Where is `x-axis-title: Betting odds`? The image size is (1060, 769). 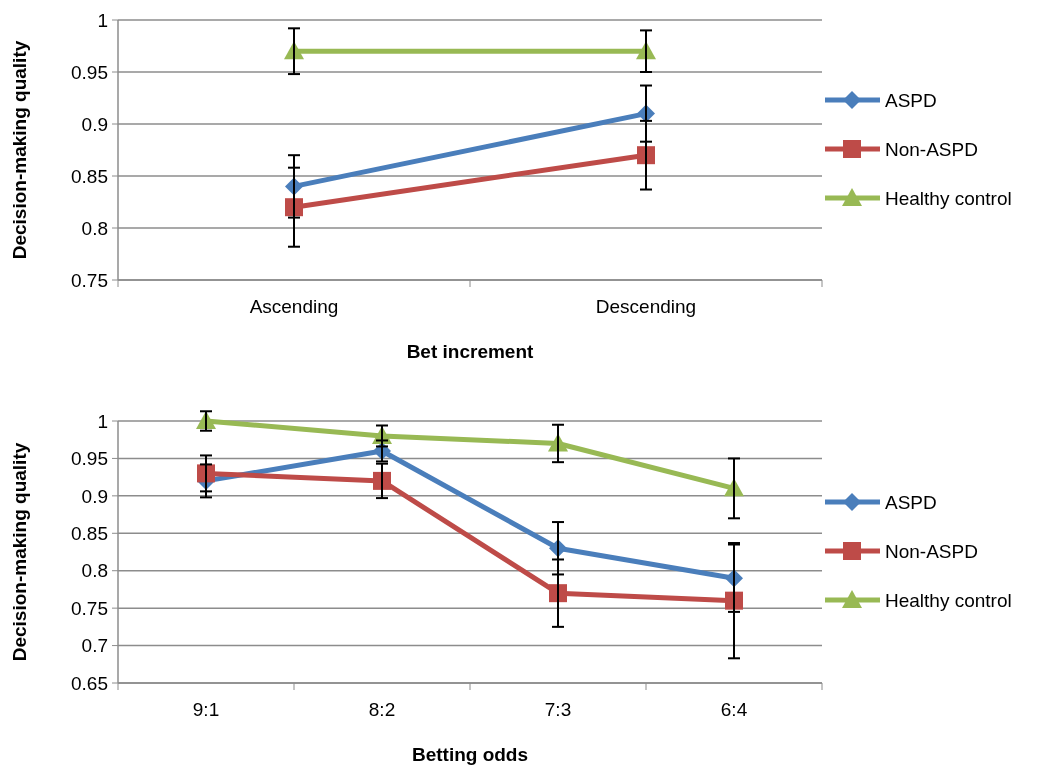
x-axis-title: Betting odds is located at coordinates (470, 754).